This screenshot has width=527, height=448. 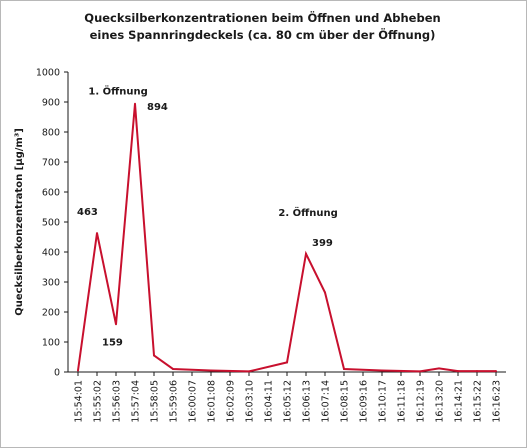 What do you see at coordinates (51, 283) in the screenshot?
I see `y-tick-label: 300` at bounding box center [51, 283].